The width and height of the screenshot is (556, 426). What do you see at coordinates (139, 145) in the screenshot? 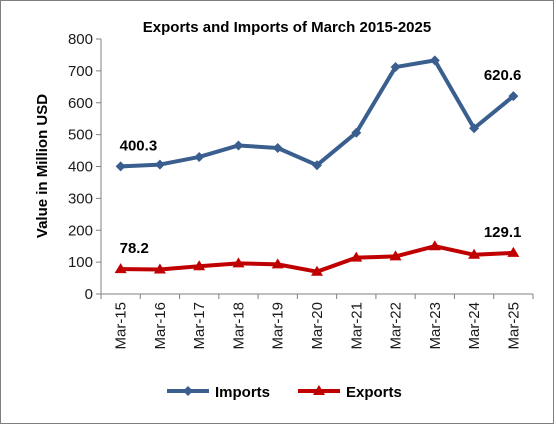
I see `imports-data-label: 400.3` at bounding box center [139, 145].